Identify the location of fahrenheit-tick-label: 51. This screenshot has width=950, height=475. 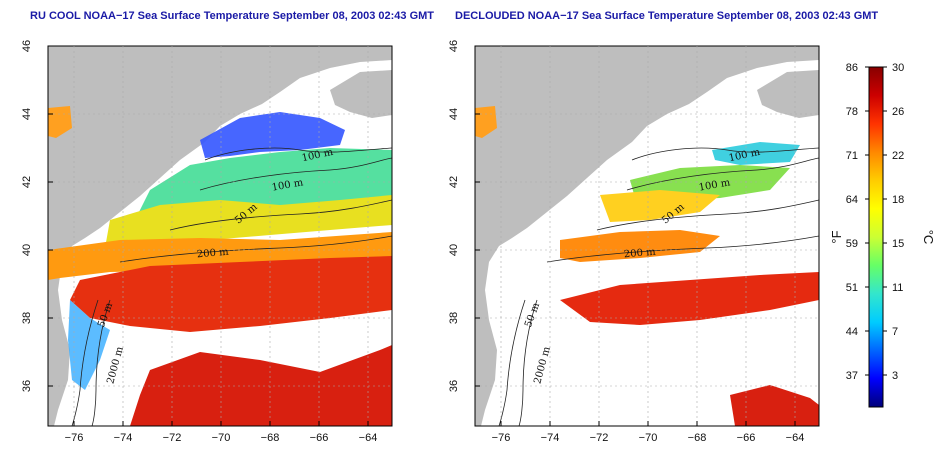
(852, 288).